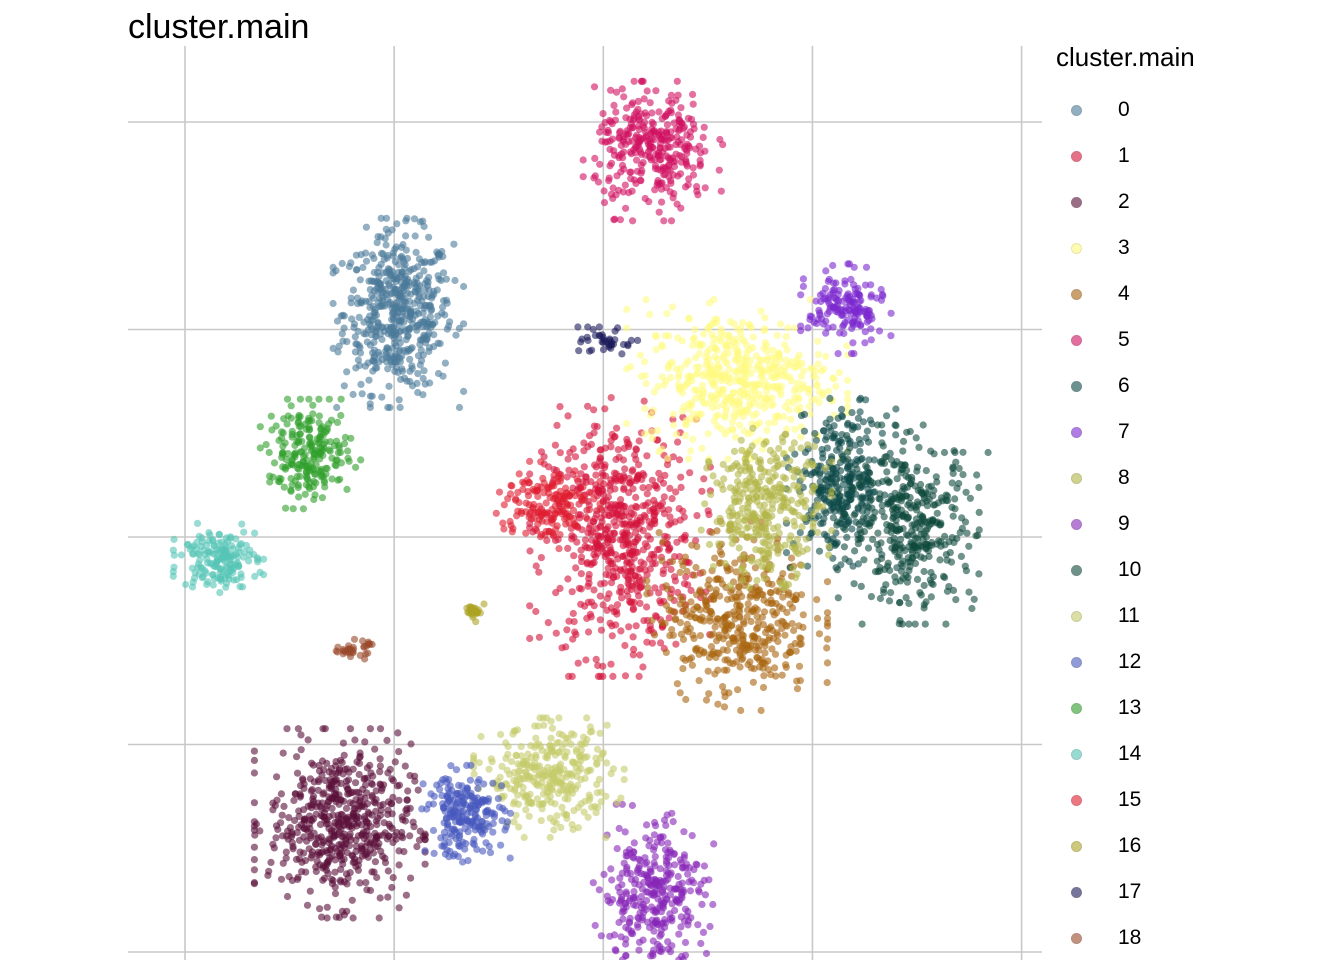  What do you see at coordinates (340, 823) in the screenshot?
I see `cluster-2-points` at bounding box center [340, 823].